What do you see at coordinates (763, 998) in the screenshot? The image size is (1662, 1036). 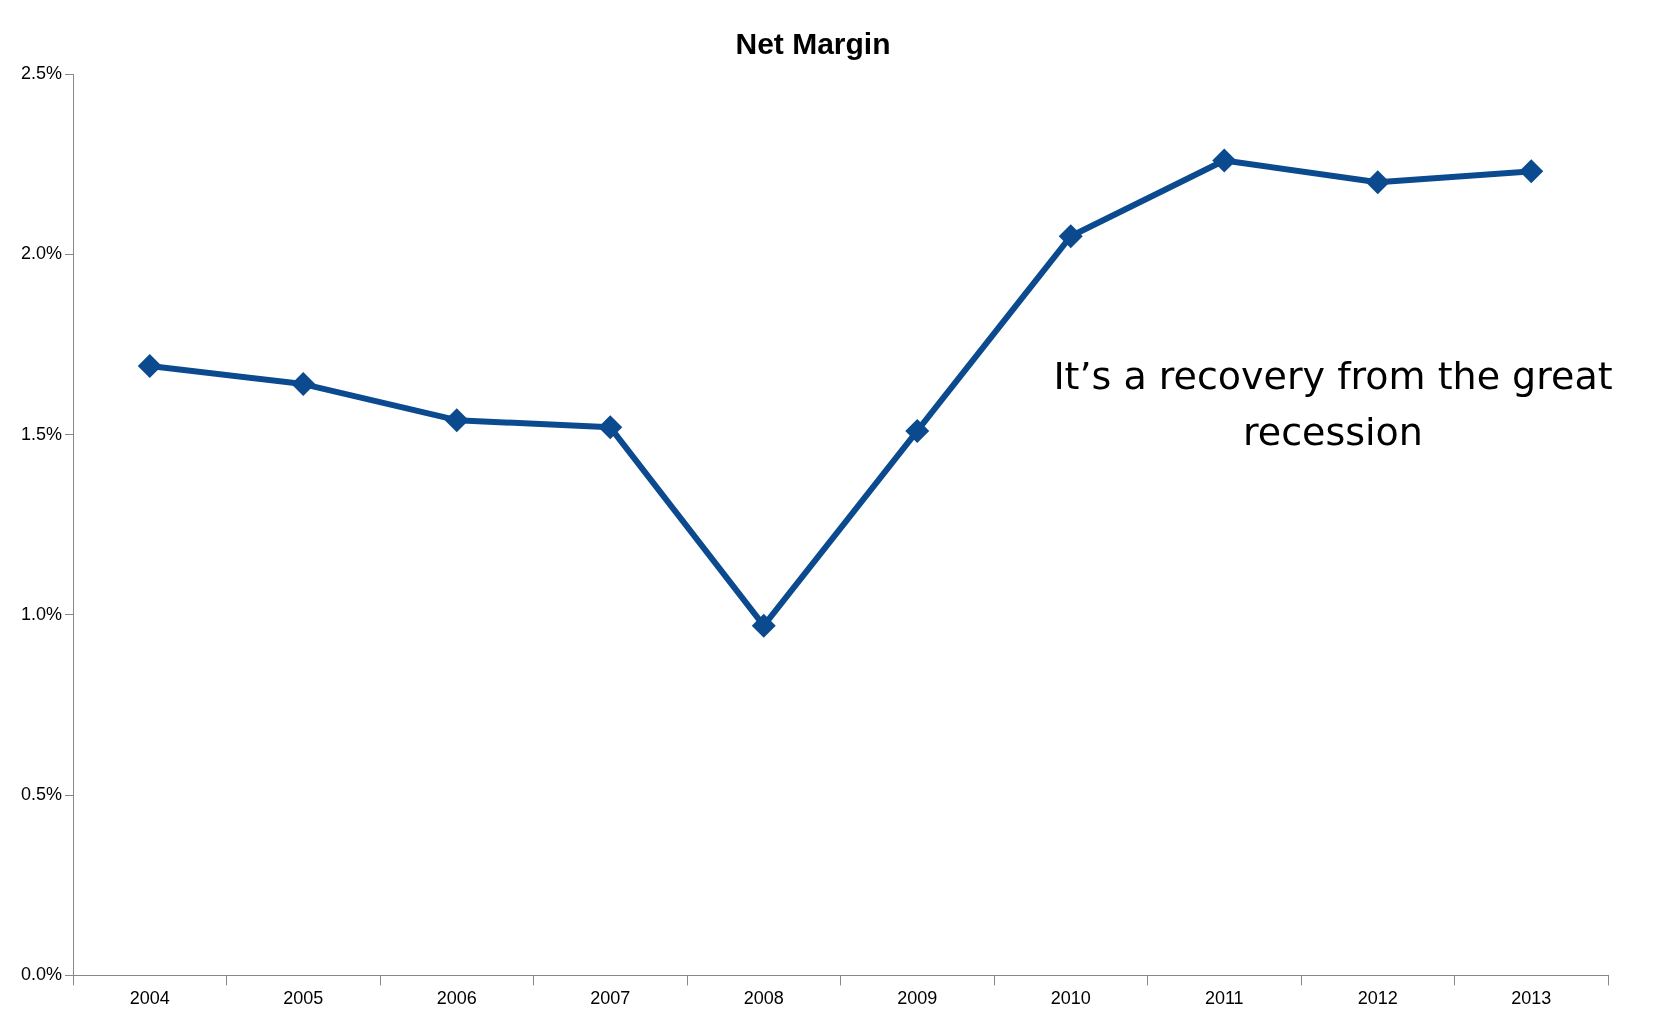 I see `x-tick-label: 2008` at bounding box center [763, 998].